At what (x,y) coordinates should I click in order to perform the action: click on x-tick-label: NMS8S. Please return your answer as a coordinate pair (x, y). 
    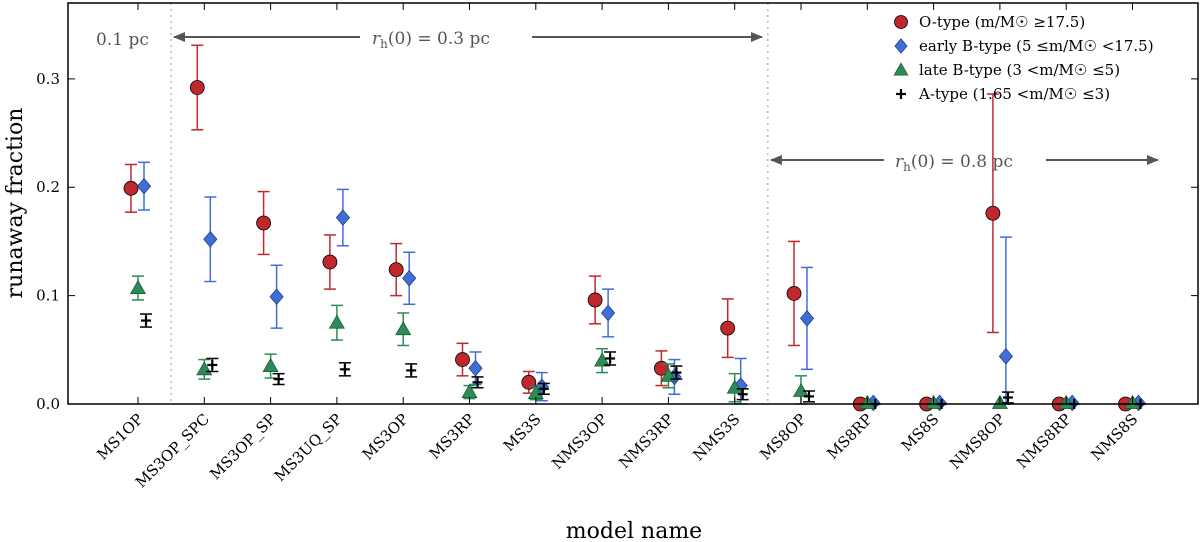
    Looking at the image, I should click on (1114, 437).